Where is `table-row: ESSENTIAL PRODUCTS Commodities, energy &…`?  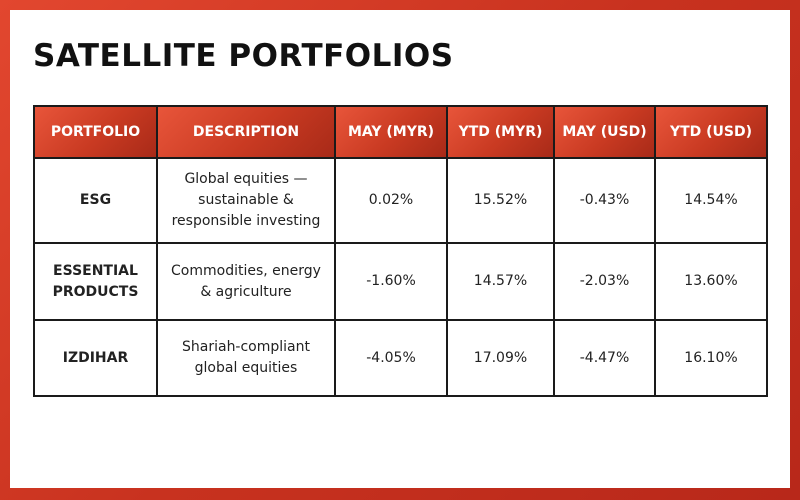
table-row: ESSENTIAL PRODUCTS Commodities, energy &… is located at coordinates (400, 281).